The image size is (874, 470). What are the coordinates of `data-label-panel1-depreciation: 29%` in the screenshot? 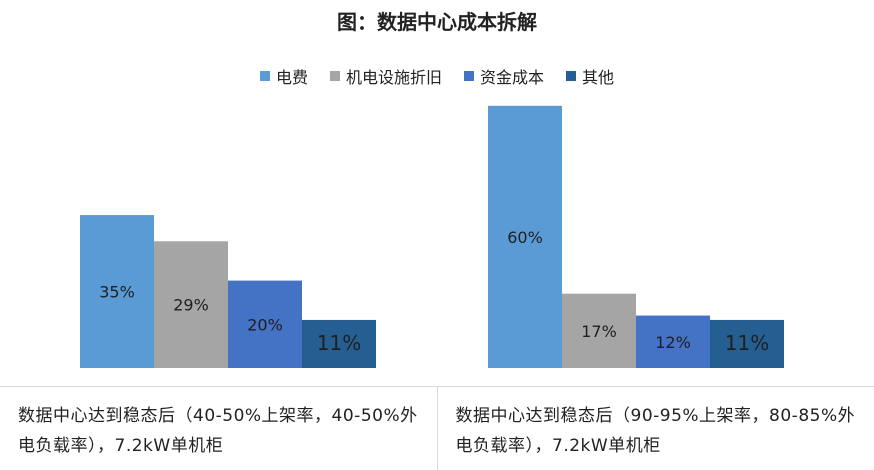 It's located at (191, 305).